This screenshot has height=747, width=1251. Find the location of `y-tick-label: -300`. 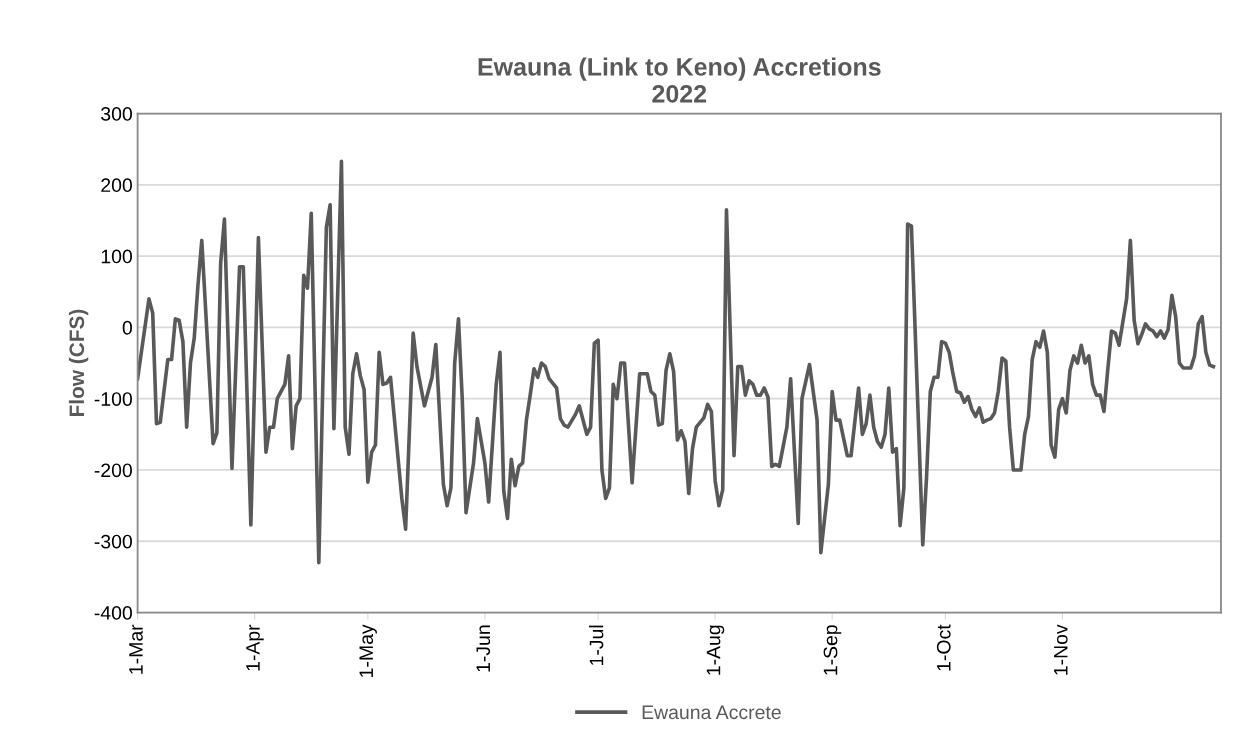

y-tick-label: -300 is located at coordinates (113, 541).